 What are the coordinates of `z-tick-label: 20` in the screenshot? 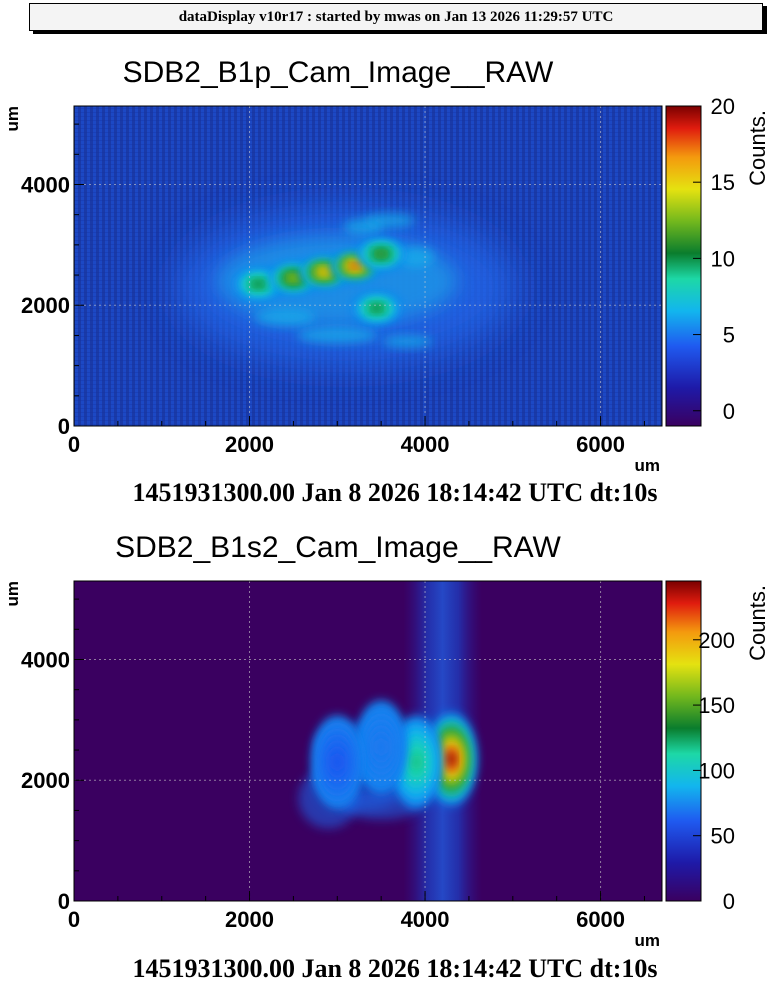 It's located at (723, 106).